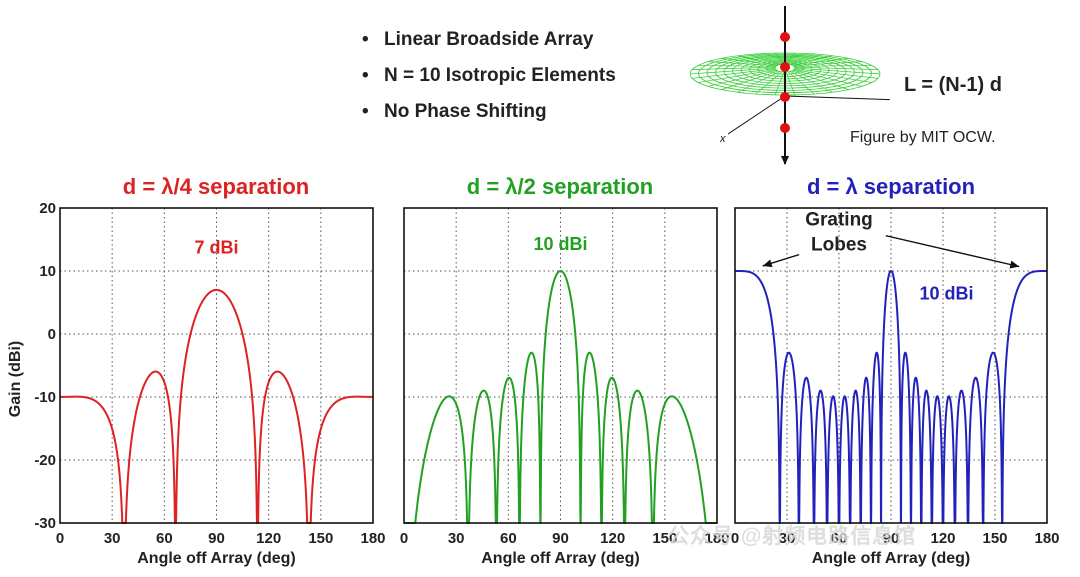  Describe the element at coordinates (952, 251) in the screenshot. I see `annotation-arrow` at that location.